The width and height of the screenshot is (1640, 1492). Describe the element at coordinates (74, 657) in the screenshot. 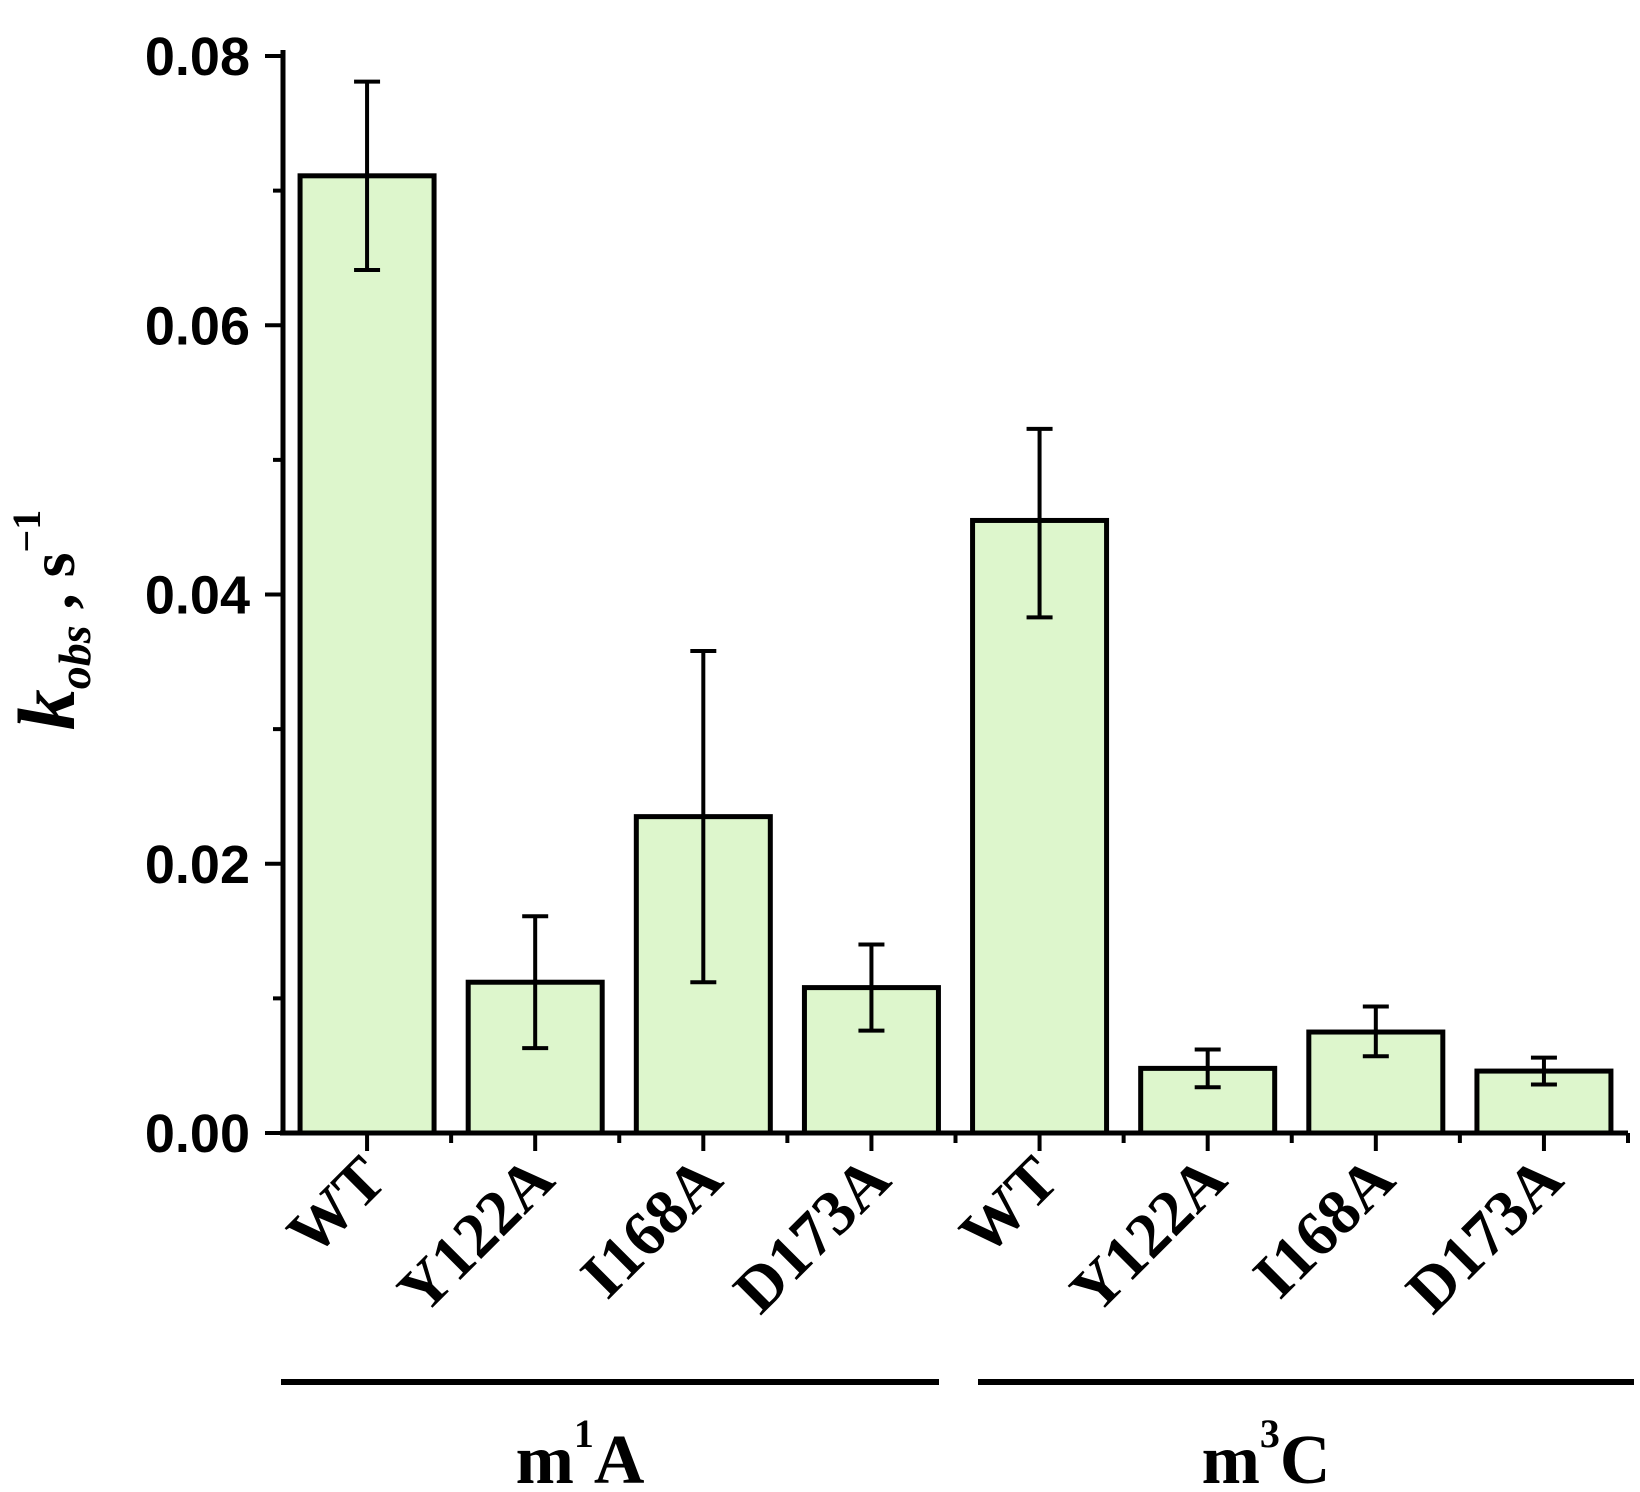

I see `y-axis-title-subscript: obs` at that location.